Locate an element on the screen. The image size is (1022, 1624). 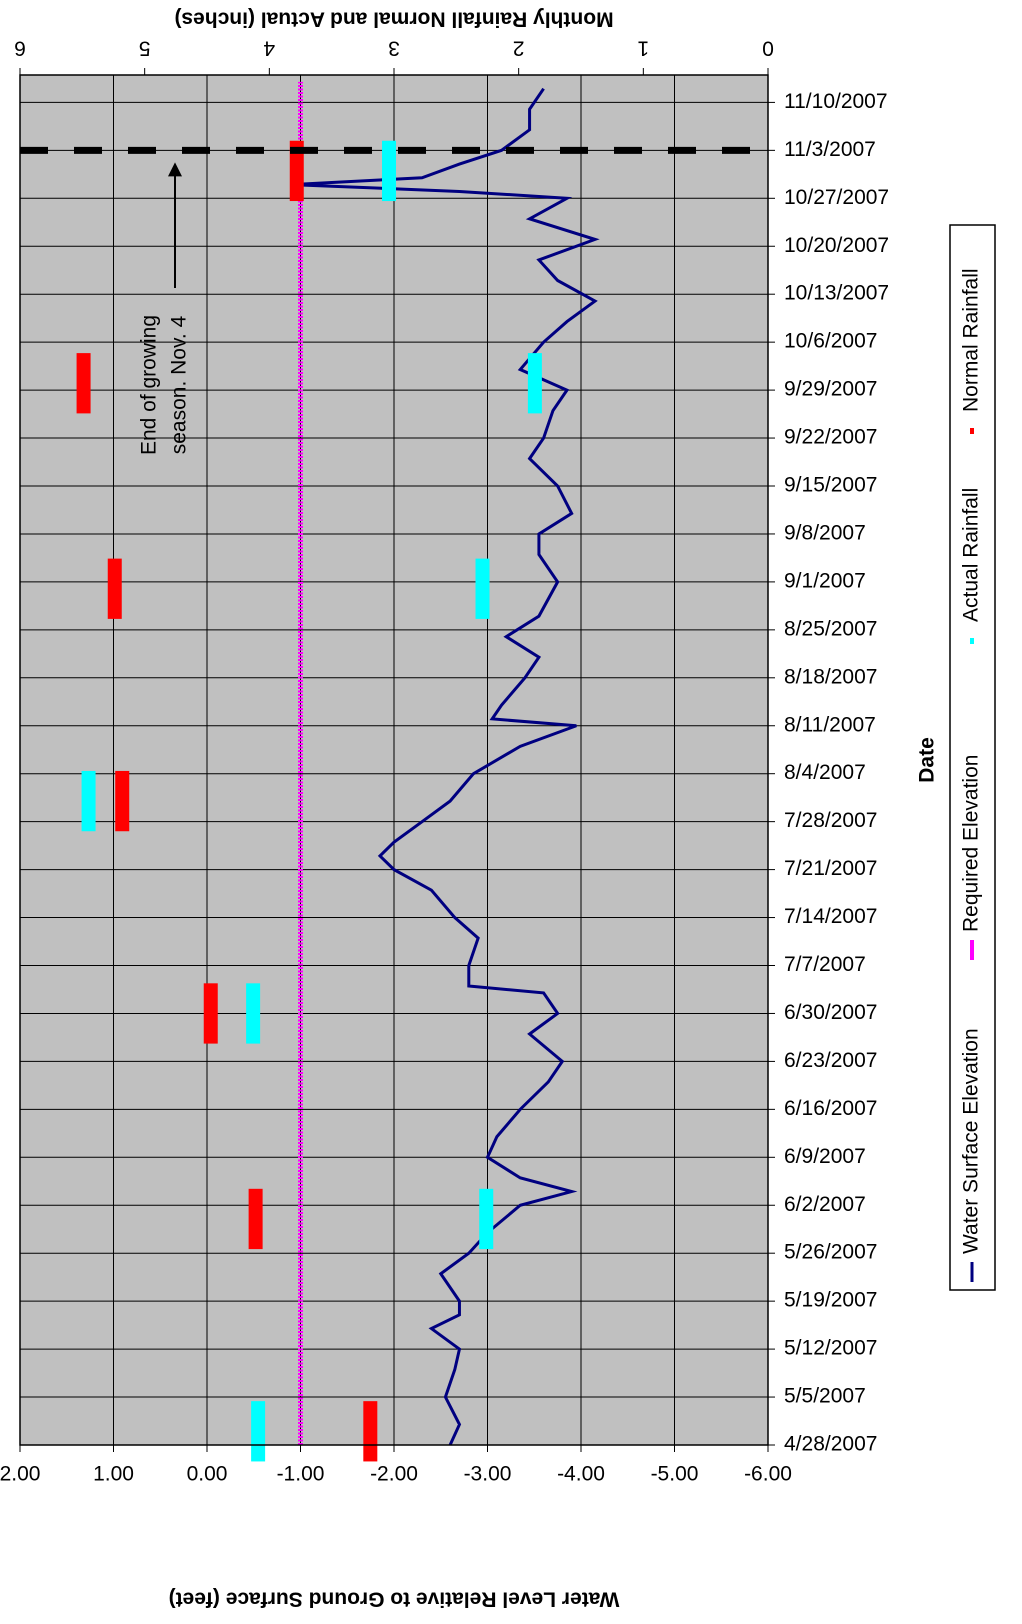
x-tick-label: 8/25/2007 is located at coordinates (830, 628).